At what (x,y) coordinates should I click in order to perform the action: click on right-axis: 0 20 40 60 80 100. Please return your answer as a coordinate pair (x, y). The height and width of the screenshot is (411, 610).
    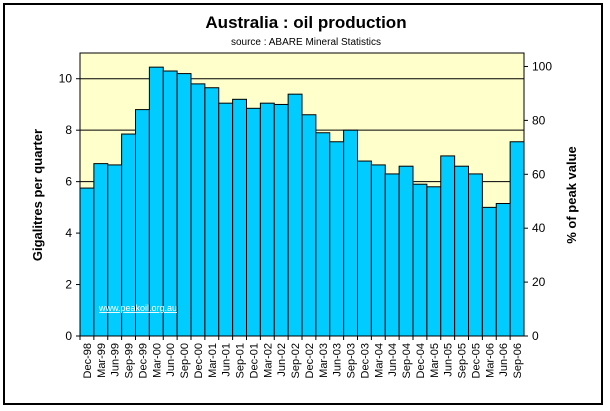
    Looking at the image, I should click on (538, 201).